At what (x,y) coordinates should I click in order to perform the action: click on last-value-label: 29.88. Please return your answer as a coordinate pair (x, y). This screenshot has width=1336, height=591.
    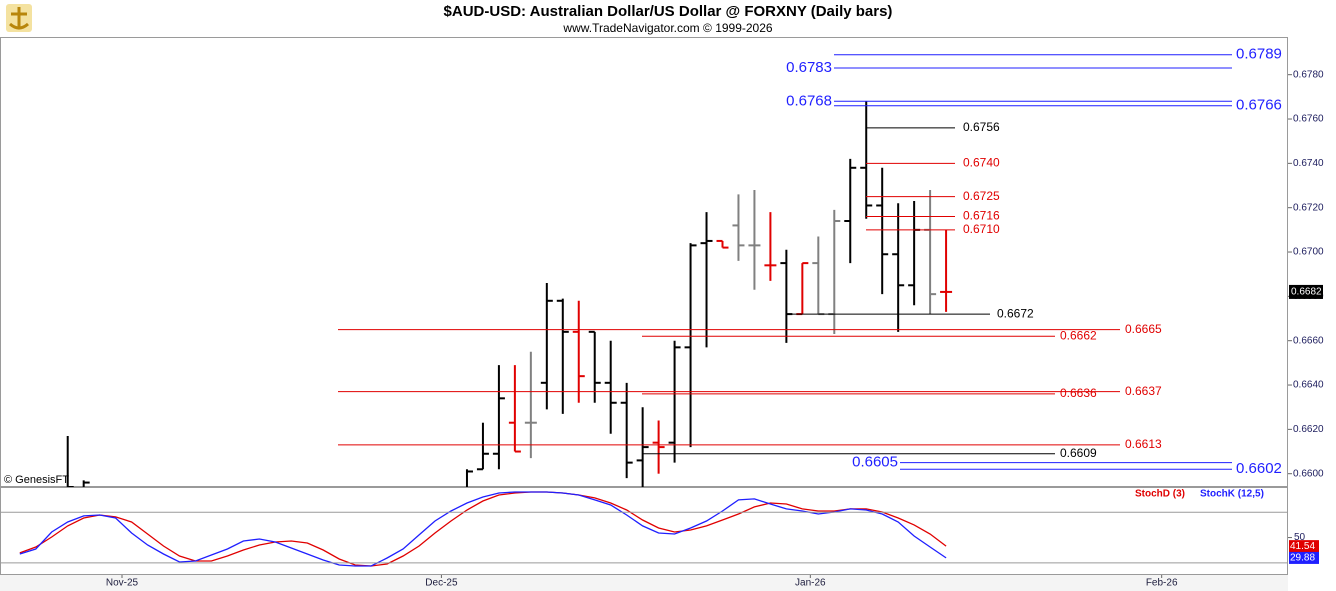
    Looking at the image, I should click on (1302, 558).